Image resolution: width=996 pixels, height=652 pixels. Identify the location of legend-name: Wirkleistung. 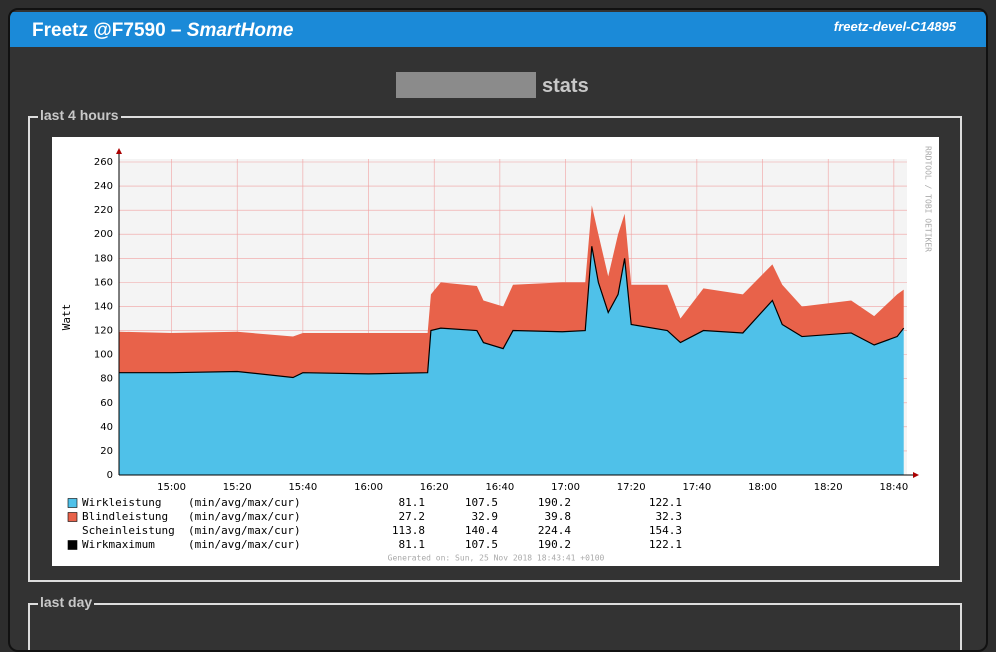
(121, 502).